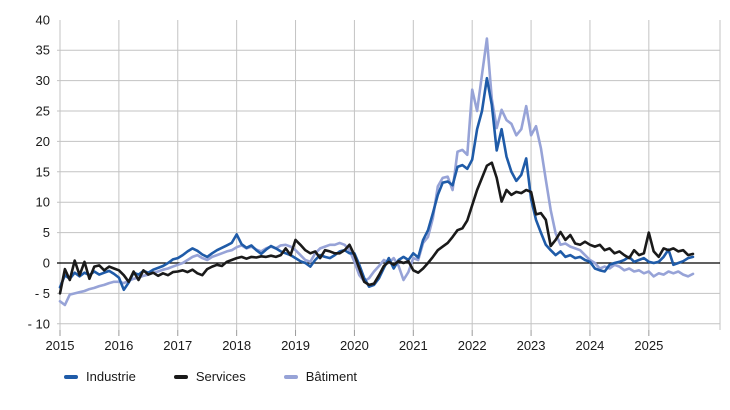 This screenshot has height=410, width=730. Describe the element at coordinates (589, 345) in the screenshot. I see `x-tick-label: 2024` at that location.